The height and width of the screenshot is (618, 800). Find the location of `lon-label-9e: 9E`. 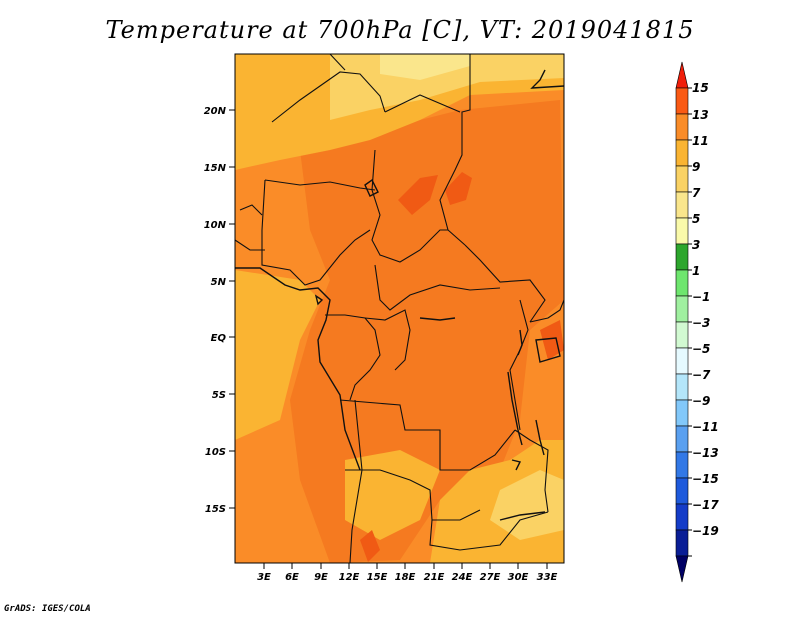

lon-label-9e: 9E is located at coordinates (321, 577).